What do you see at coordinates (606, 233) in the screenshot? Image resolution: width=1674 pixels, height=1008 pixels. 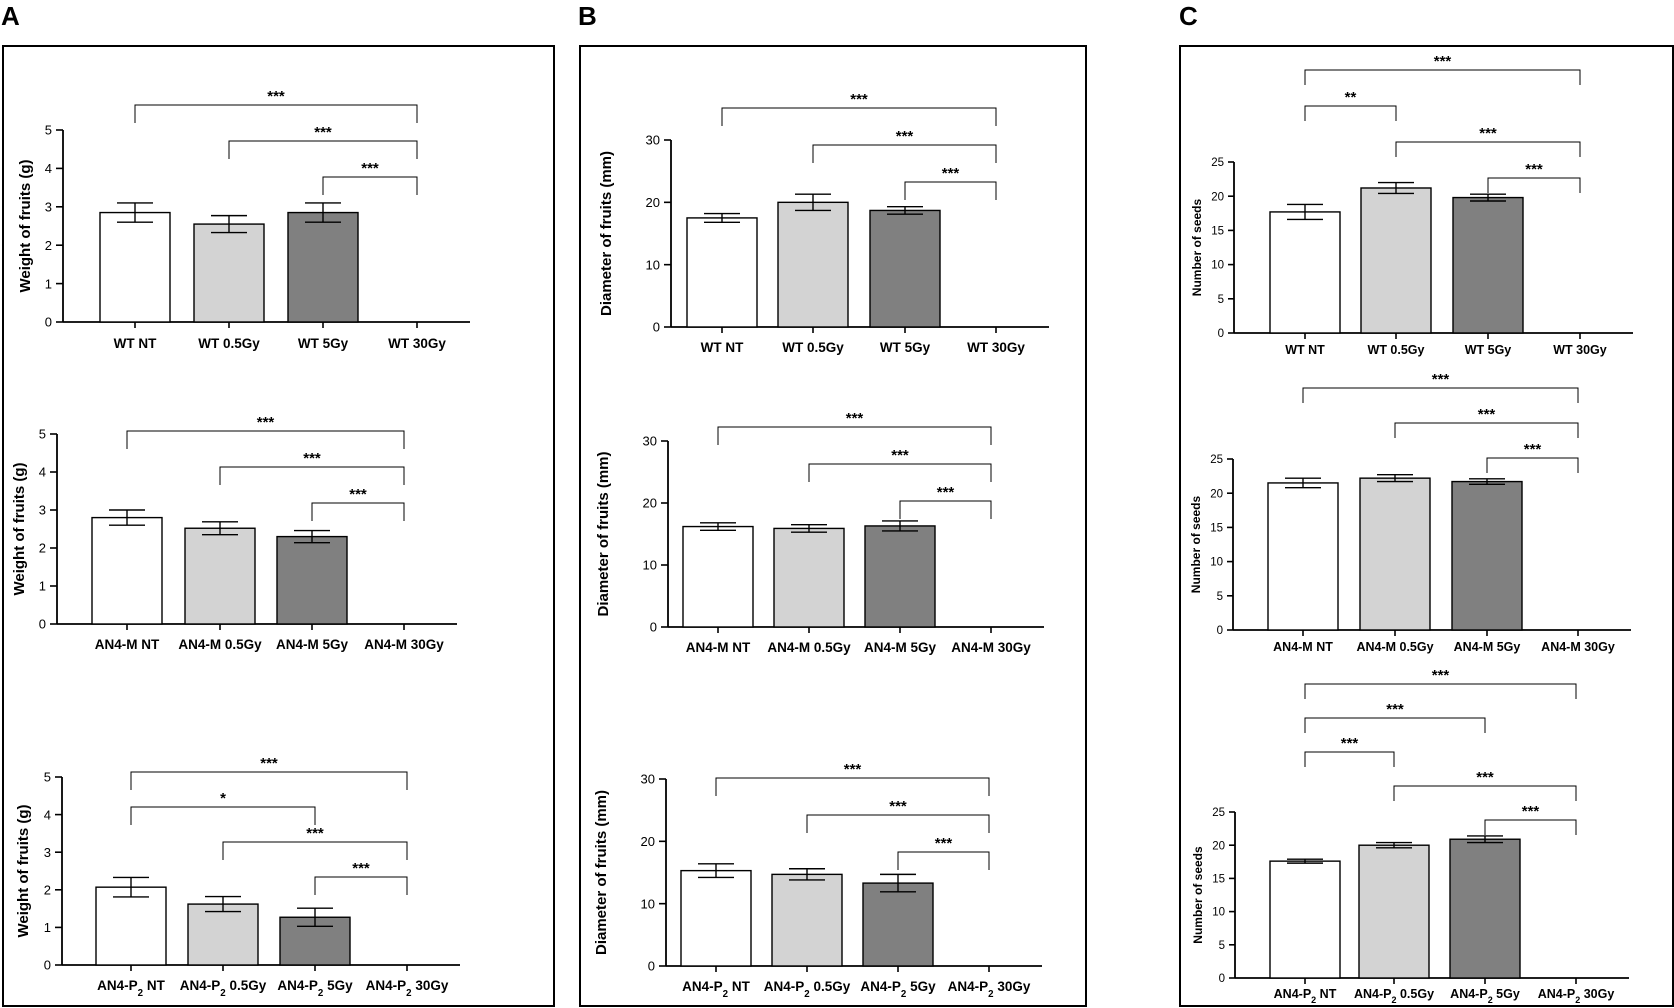 I see `y-axis-title: Diameter of fruits (mm)` at bounding box center [606, 233].